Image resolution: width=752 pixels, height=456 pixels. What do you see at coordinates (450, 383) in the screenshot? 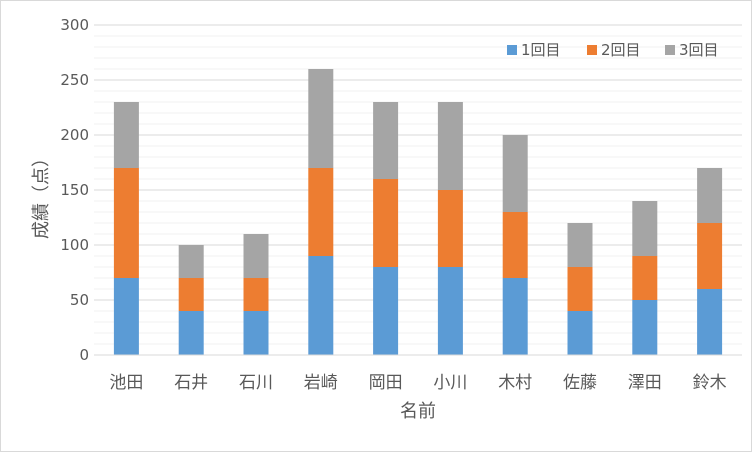
I see `x-tick-label: 小川` at bounding box center [450, 383].